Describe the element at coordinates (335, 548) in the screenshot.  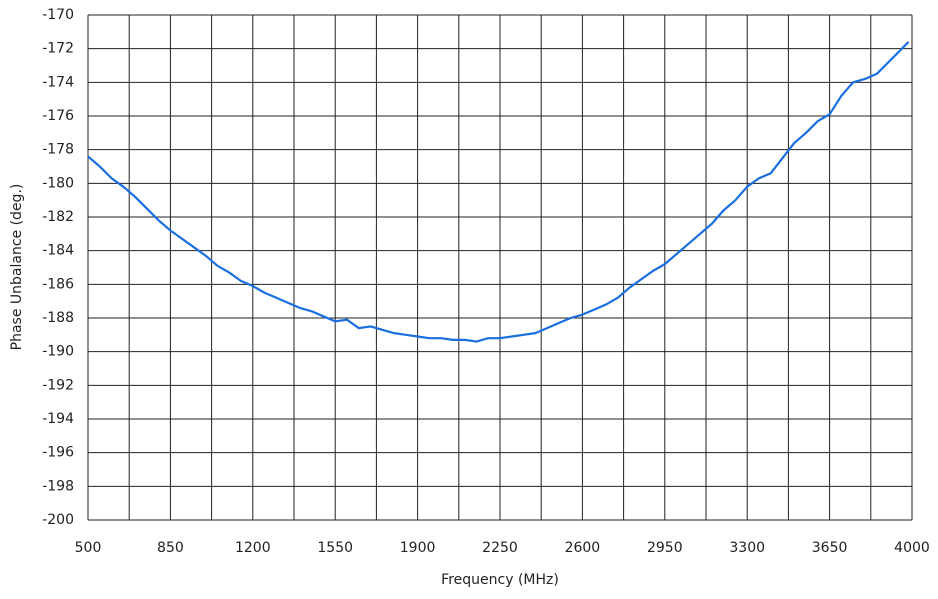
I see `x-tick-label: 1550` at that location.